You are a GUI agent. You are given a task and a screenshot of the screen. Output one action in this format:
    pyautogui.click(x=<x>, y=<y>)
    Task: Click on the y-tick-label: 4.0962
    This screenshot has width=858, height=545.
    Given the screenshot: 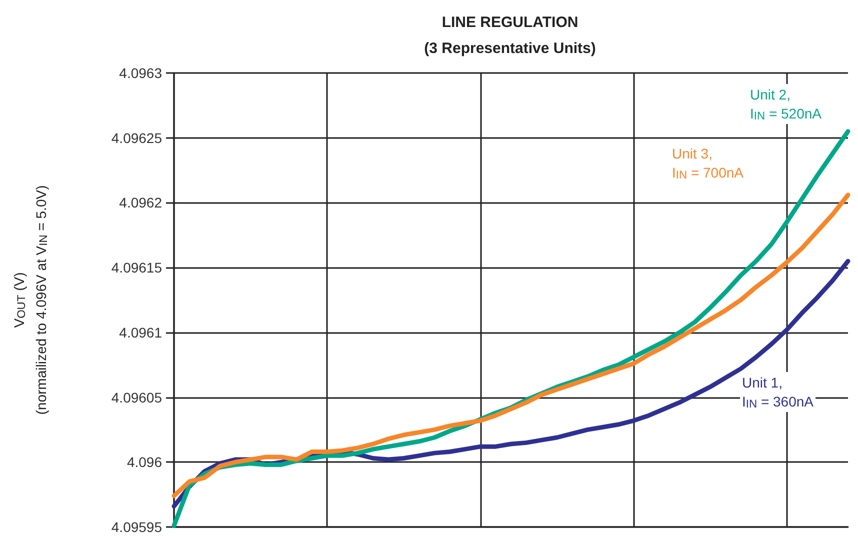 What is the action you would take?
    pyautogui.click(x=140, y=202)
    